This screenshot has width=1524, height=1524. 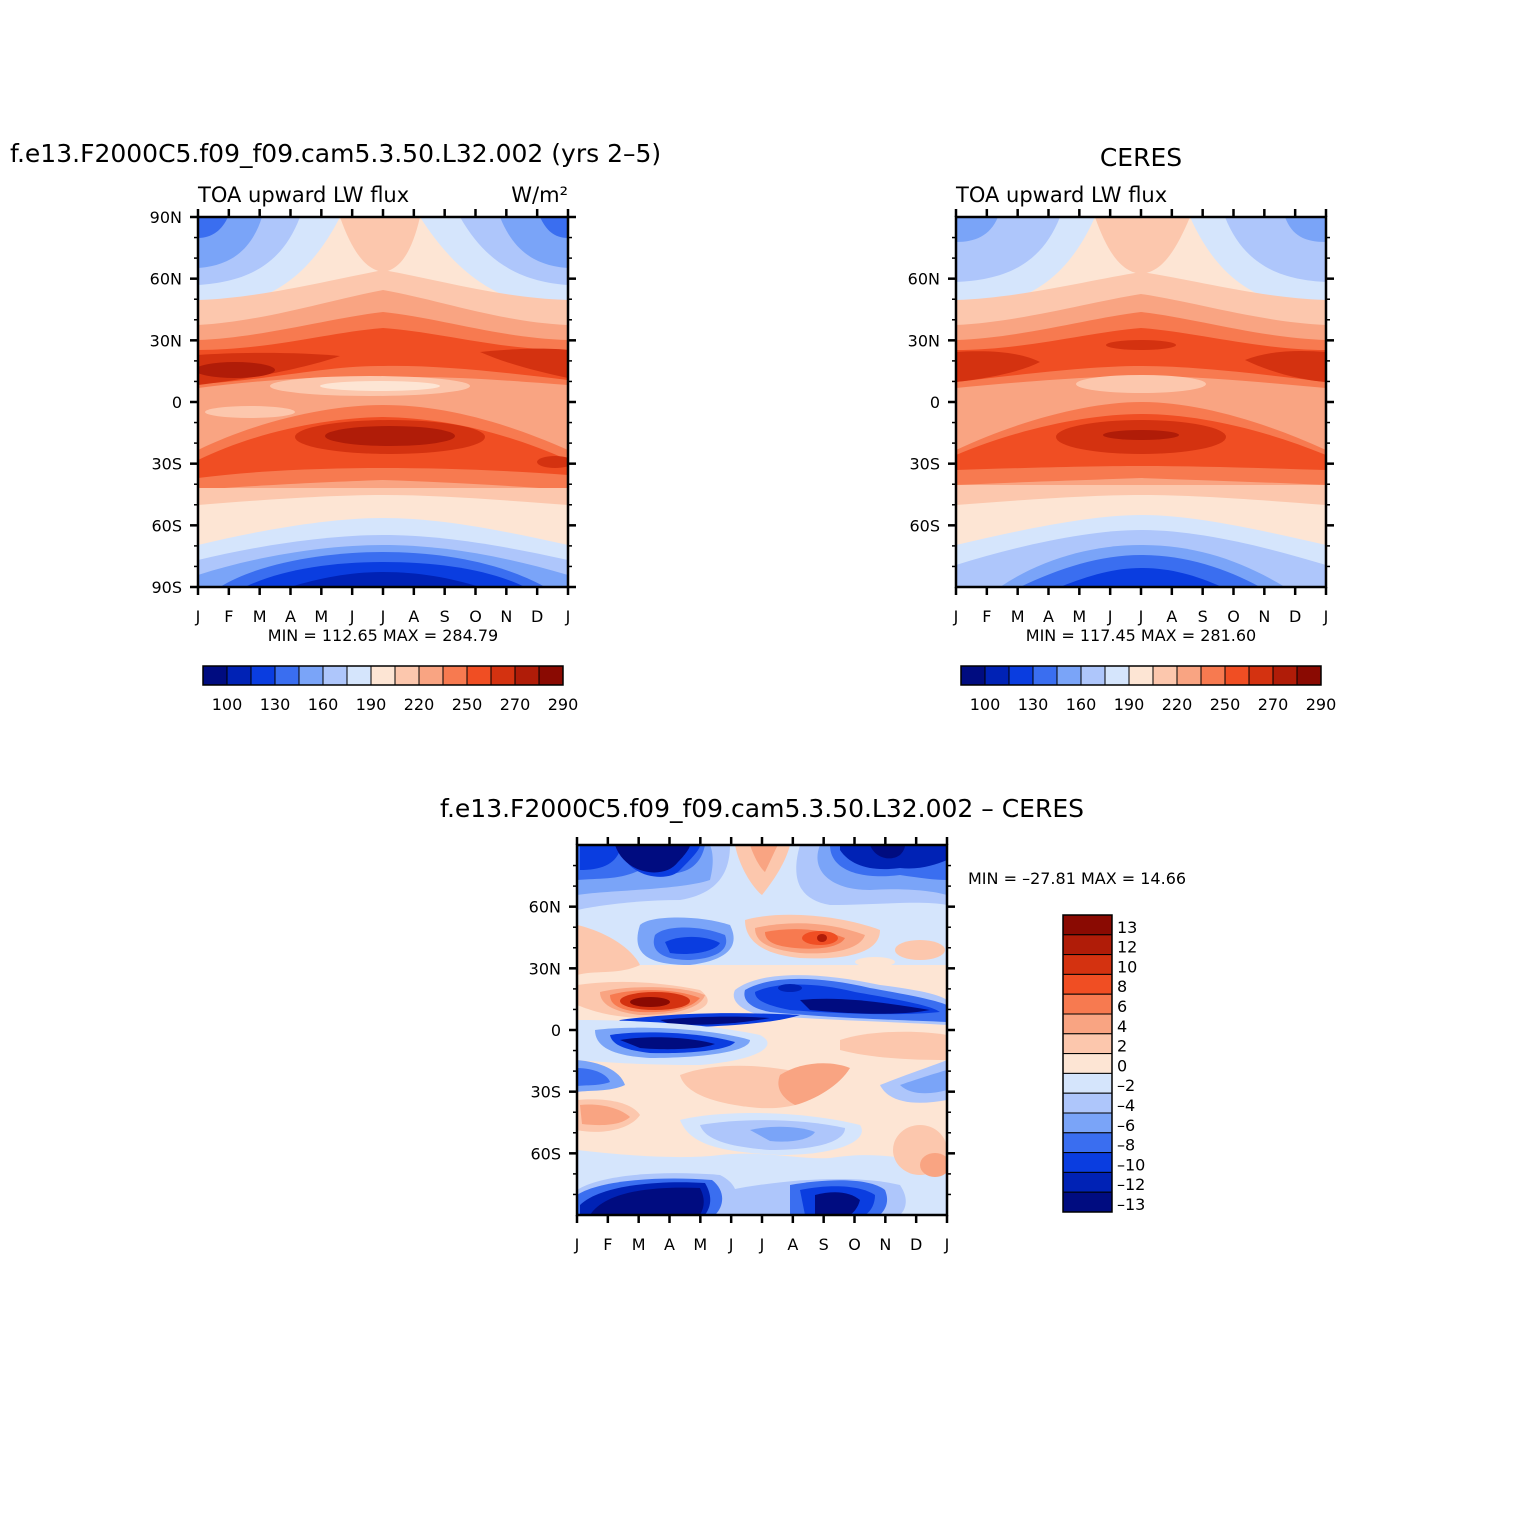 What do you see at coordinates (1131, 1204) in the screenshot?
I see `colorbar-label: –13` at bounding box center [1131, 1204].